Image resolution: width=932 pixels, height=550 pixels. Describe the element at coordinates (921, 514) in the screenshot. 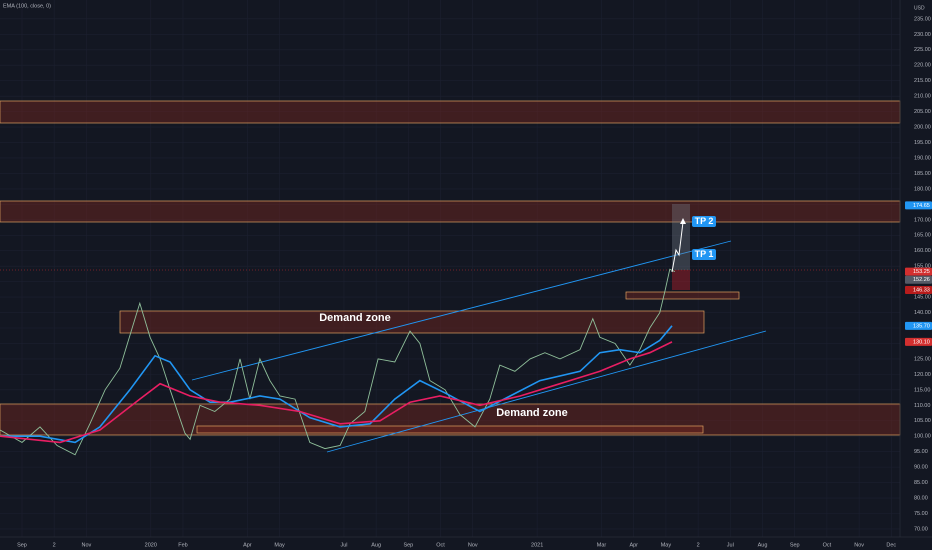

I see `y-tick-label: 75.00` at that location.